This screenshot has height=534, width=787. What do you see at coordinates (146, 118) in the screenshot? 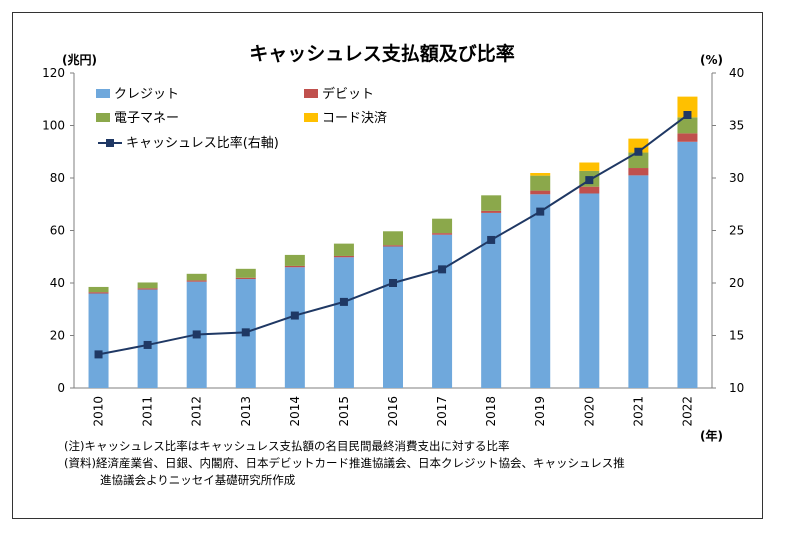
I see `legend-label: 電子マネー` at bounding box center [146, 118].